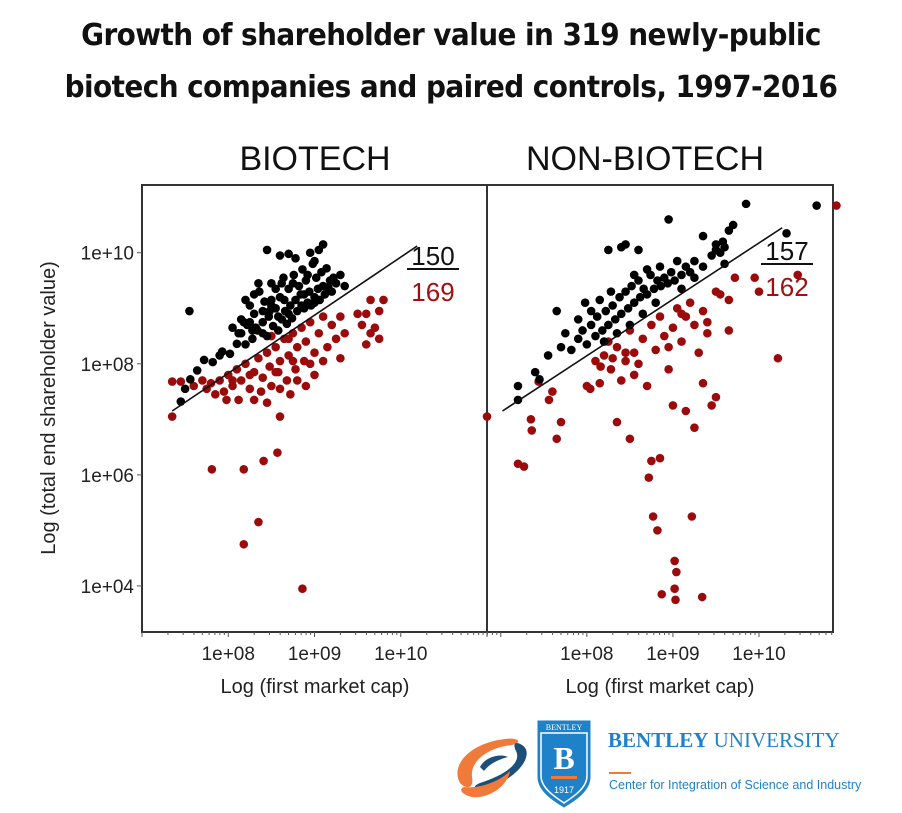  I want to click on count-below-non-biotech: 162, so click(786, 287).